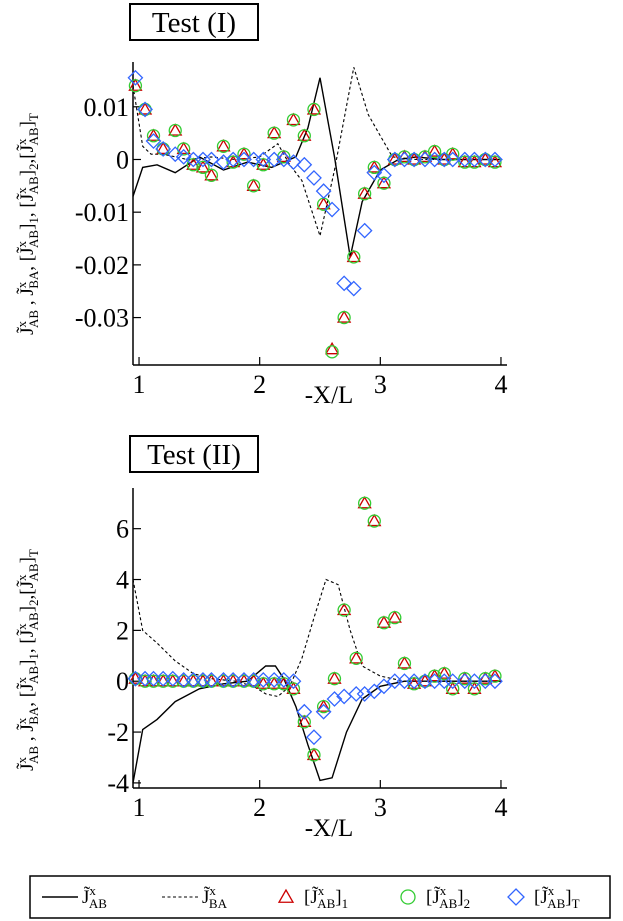 The image size is (623, 921). Describe the element at coordinates (94, 897) in the screenshot. I see `legend-label: J̃x AB` at that location.